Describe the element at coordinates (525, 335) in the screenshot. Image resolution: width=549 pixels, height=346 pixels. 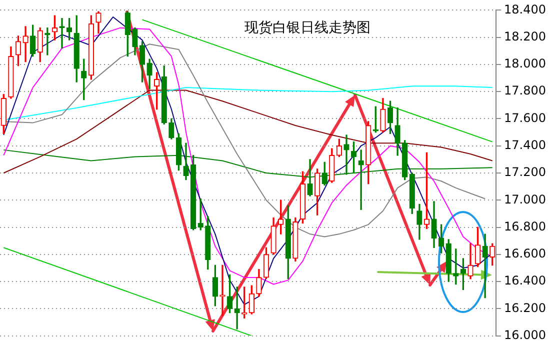
I see `y-tick-label: 16.000` at that location.